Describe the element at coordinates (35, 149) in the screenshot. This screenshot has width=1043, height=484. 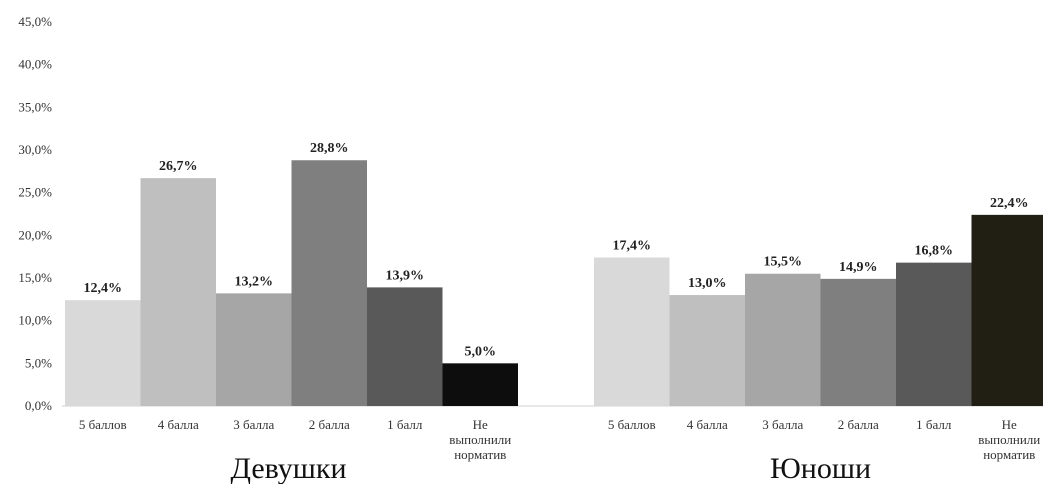
I see `y-tick-label: 30,0%` at that location.